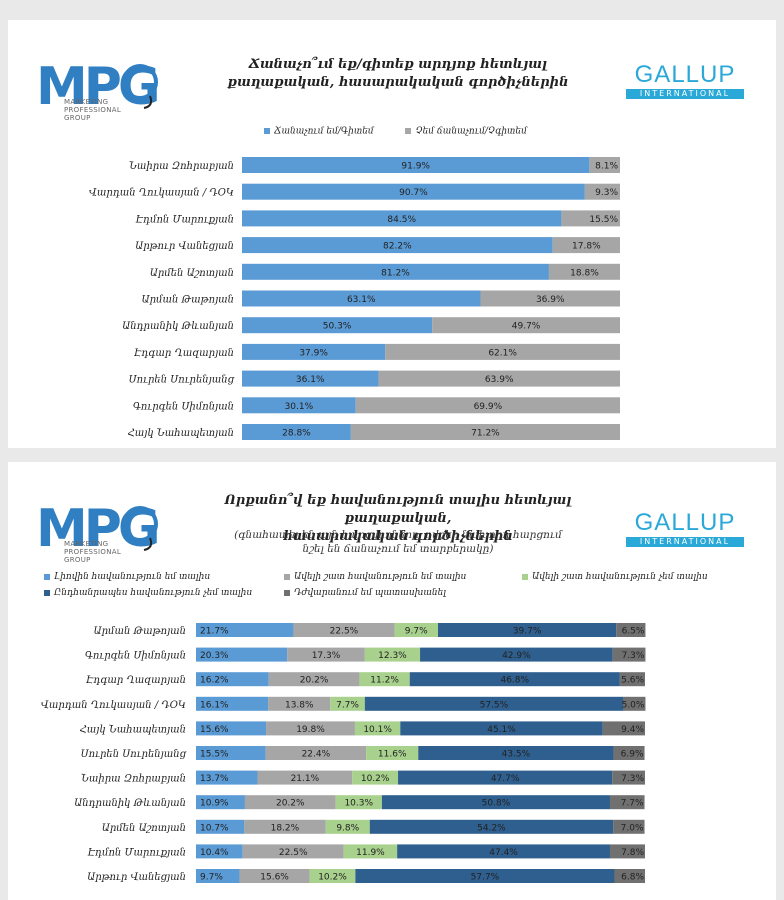 The height and width of the screenshot is (900, 784). What do you see at coordinates (494, 705) in the screenshot?
I see `value-label: 57.5%` at bounding box center [494, 705].